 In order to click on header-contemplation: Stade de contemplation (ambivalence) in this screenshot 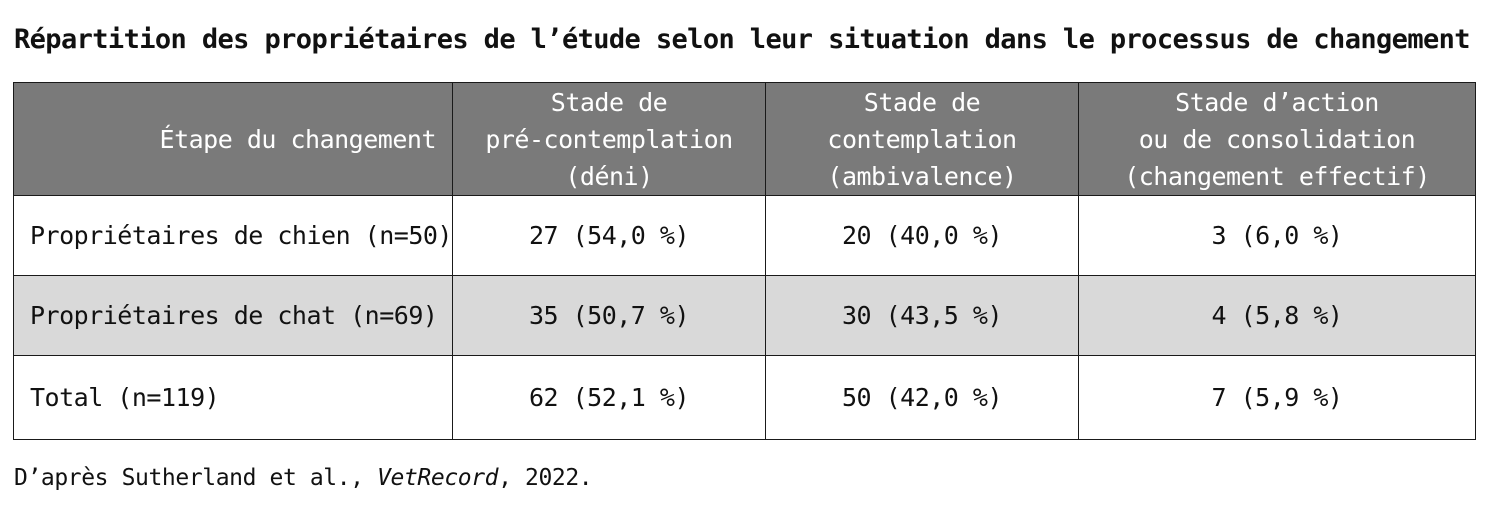, I will do `click(922, 139)`.